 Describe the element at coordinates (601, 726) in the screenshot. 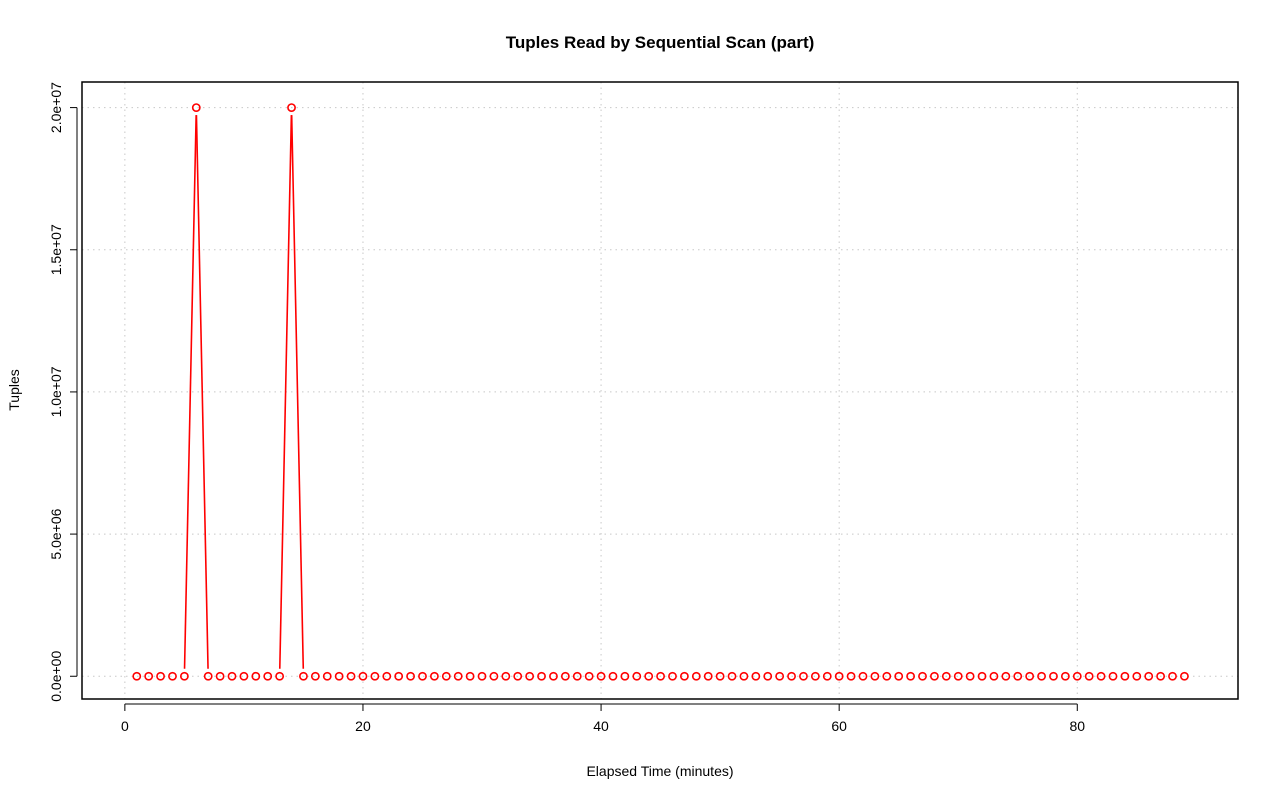

I see `x-tick-label-2: 40` at that location.